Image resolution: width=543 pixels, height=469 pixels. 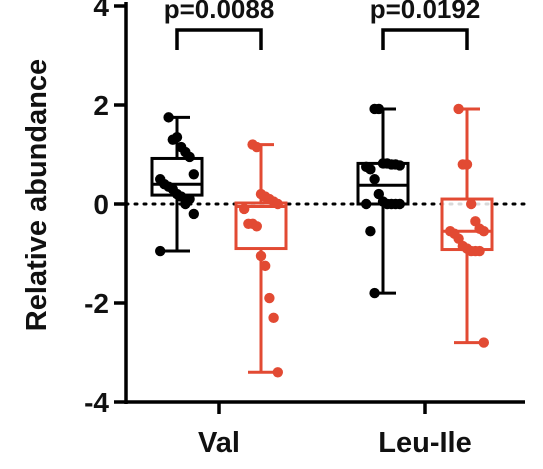 I want to click on y-tick-label-2: 0, so click(x=101, y=204).